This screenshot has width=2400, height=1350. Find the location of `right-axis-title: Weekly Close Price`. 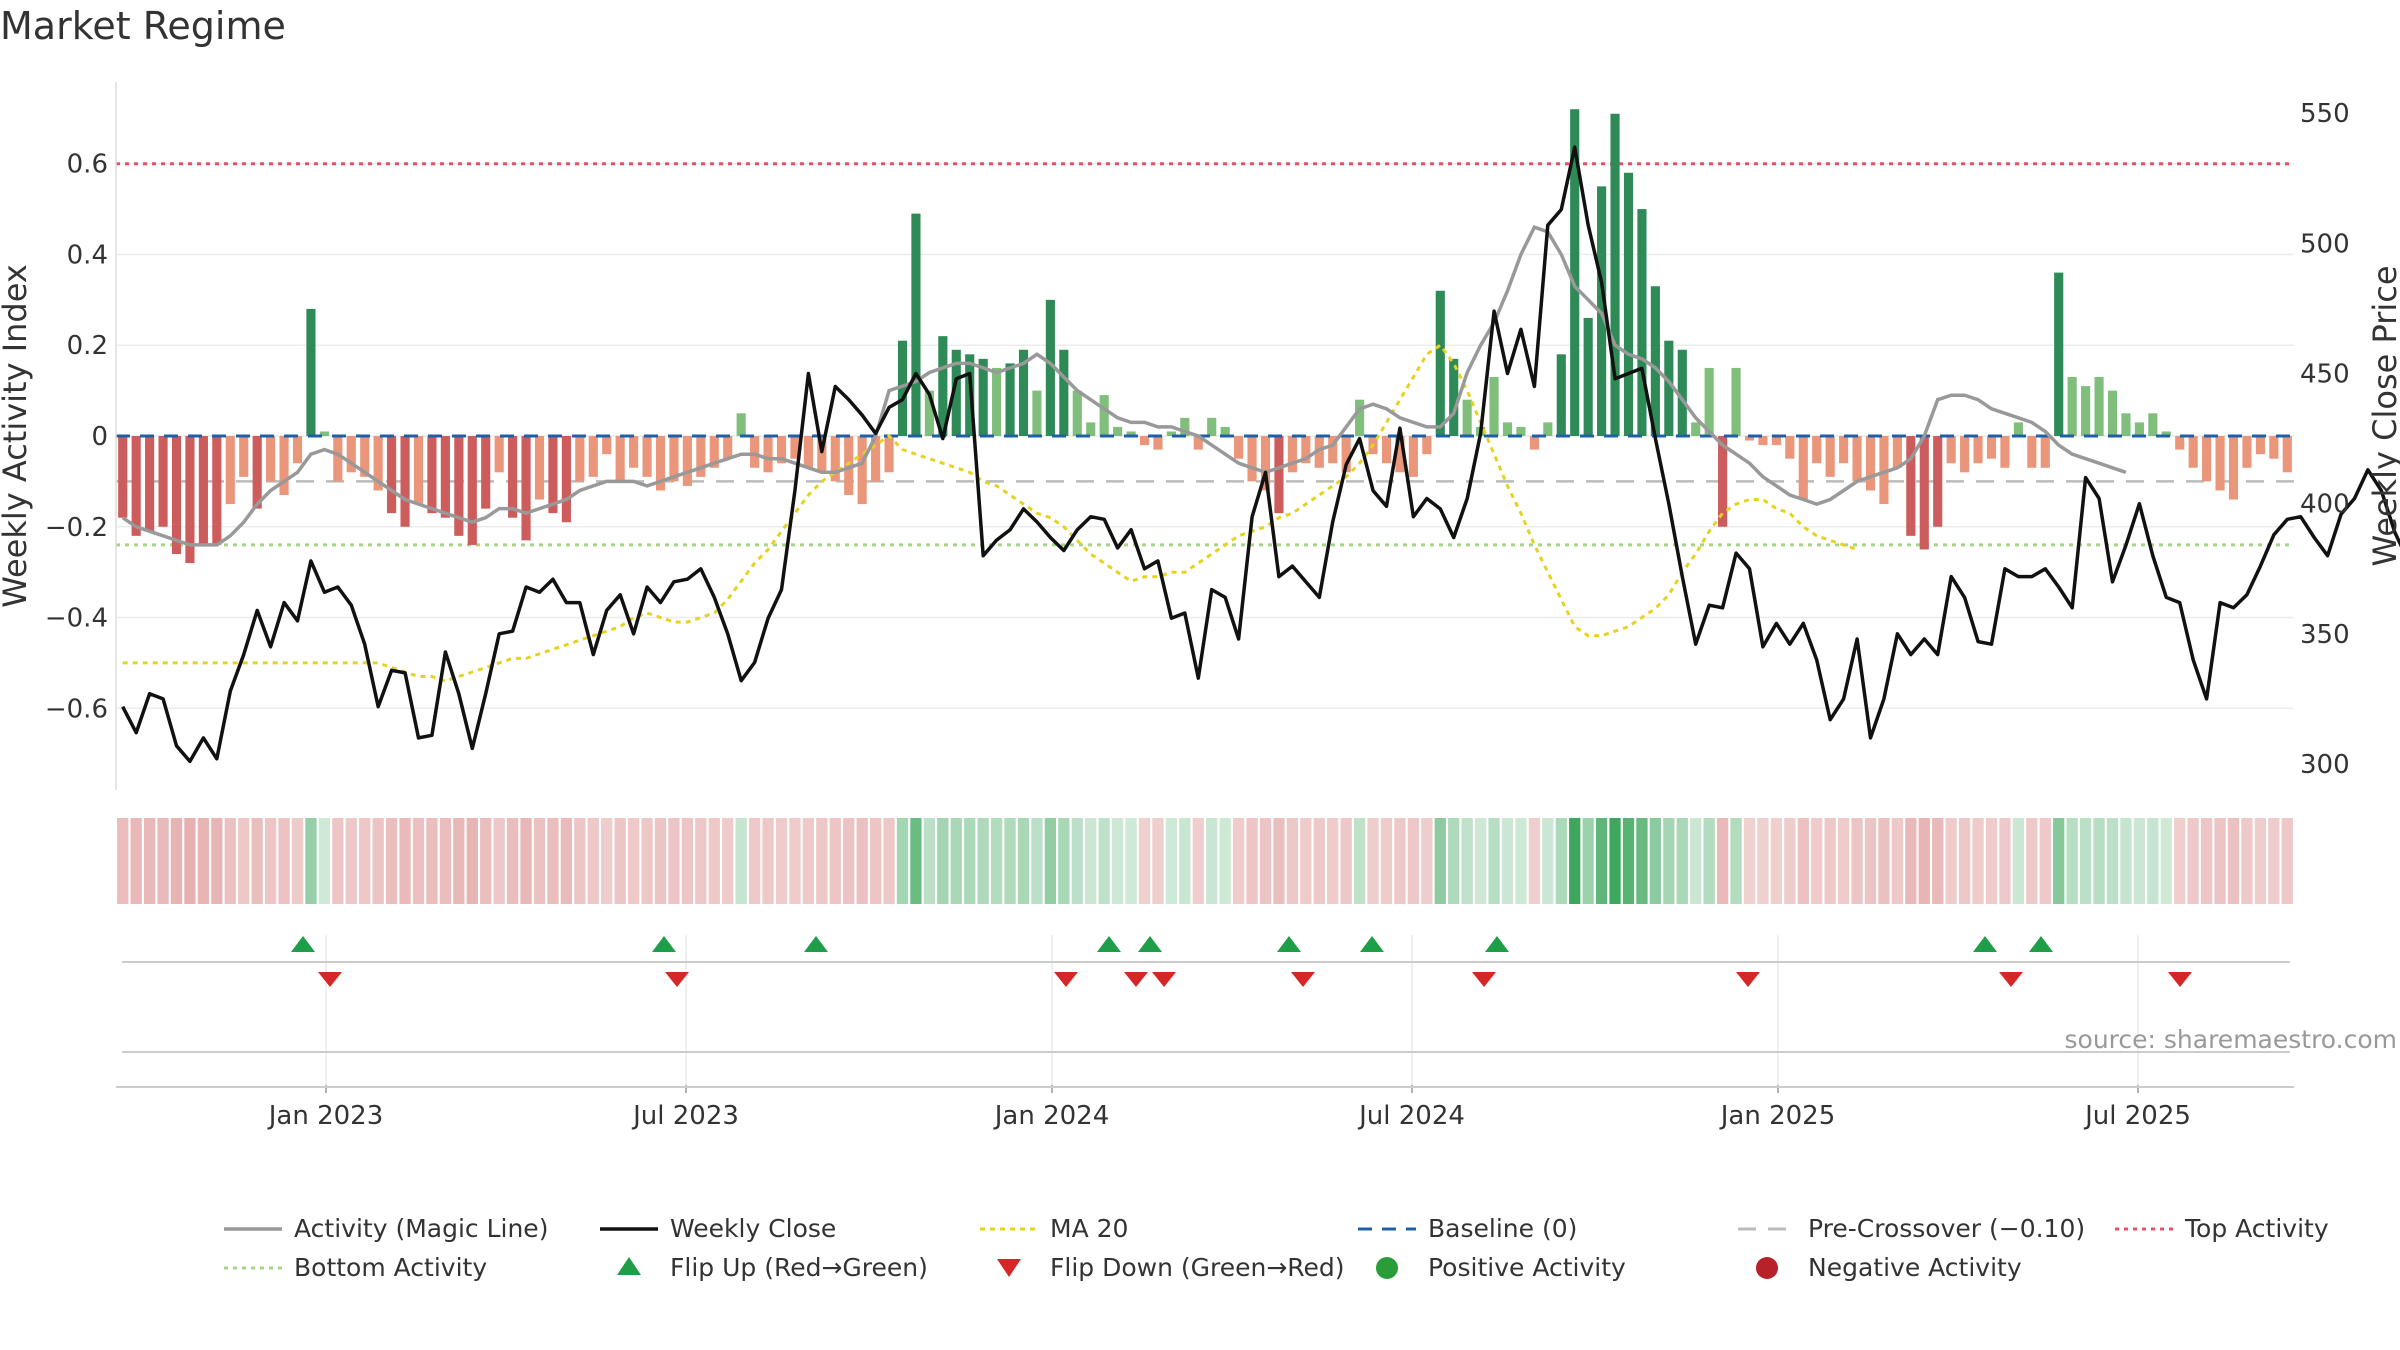

right-axis-title: Weekly Close Price is located at coordinates (2383, 415).